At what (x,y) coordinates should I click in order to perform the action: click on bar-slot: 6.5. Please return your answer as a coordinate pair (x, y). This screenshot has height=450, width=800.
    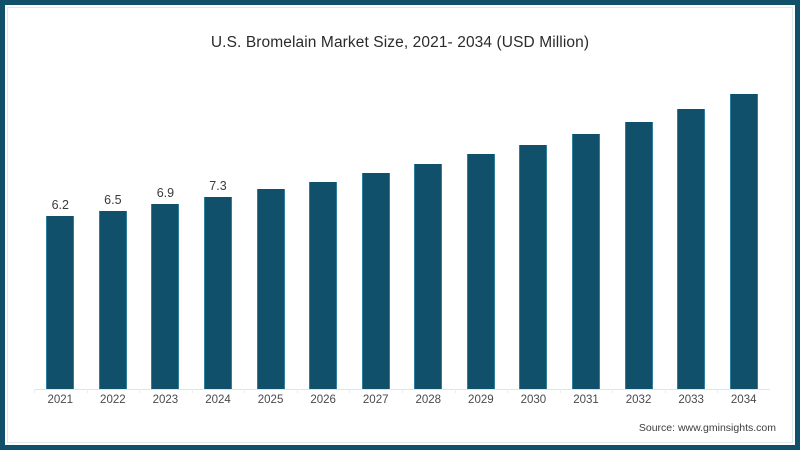
    Looking at the image, I should click on (113, 236).